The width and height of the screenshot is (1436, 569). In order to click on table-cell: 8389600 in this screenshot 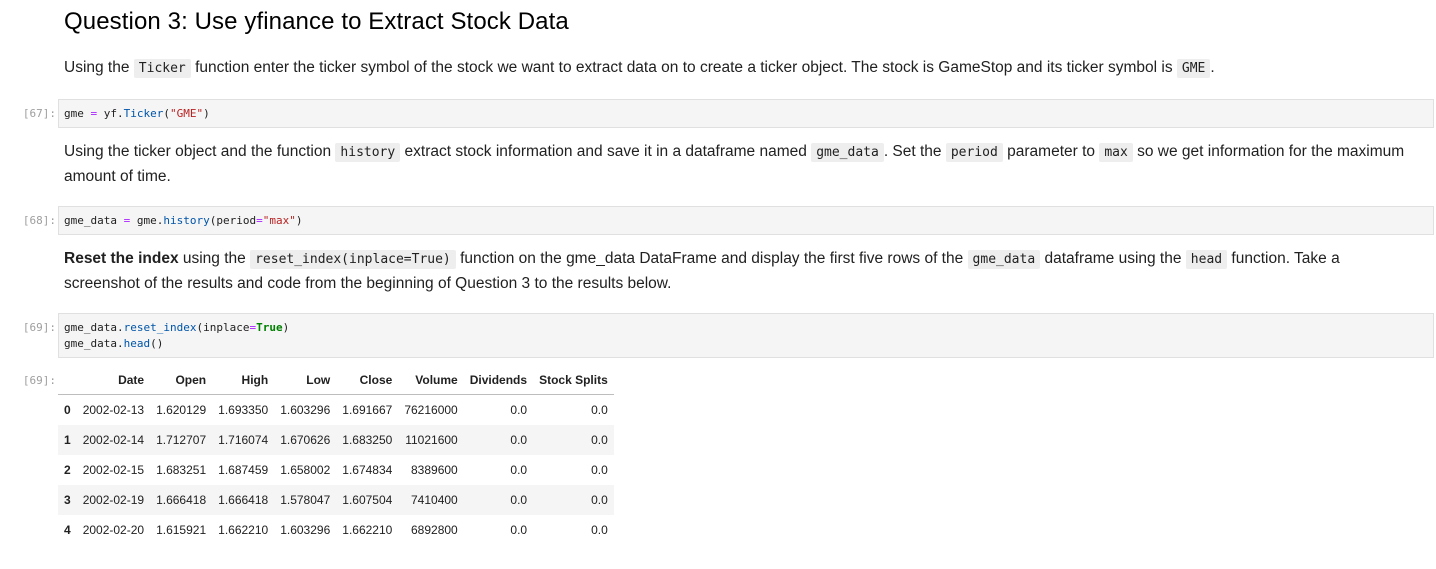, I will do `click(434, 470)`.